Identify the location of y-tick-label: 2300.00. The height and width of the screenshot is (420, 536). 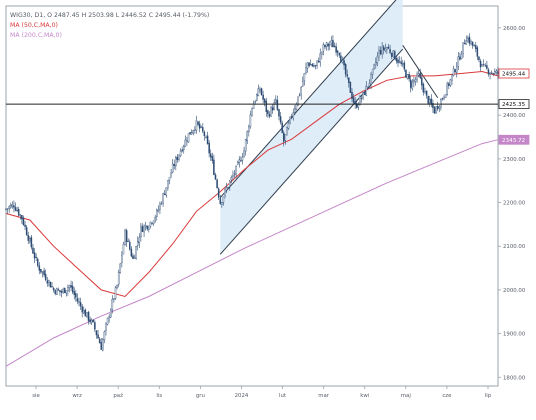
(514, 160).